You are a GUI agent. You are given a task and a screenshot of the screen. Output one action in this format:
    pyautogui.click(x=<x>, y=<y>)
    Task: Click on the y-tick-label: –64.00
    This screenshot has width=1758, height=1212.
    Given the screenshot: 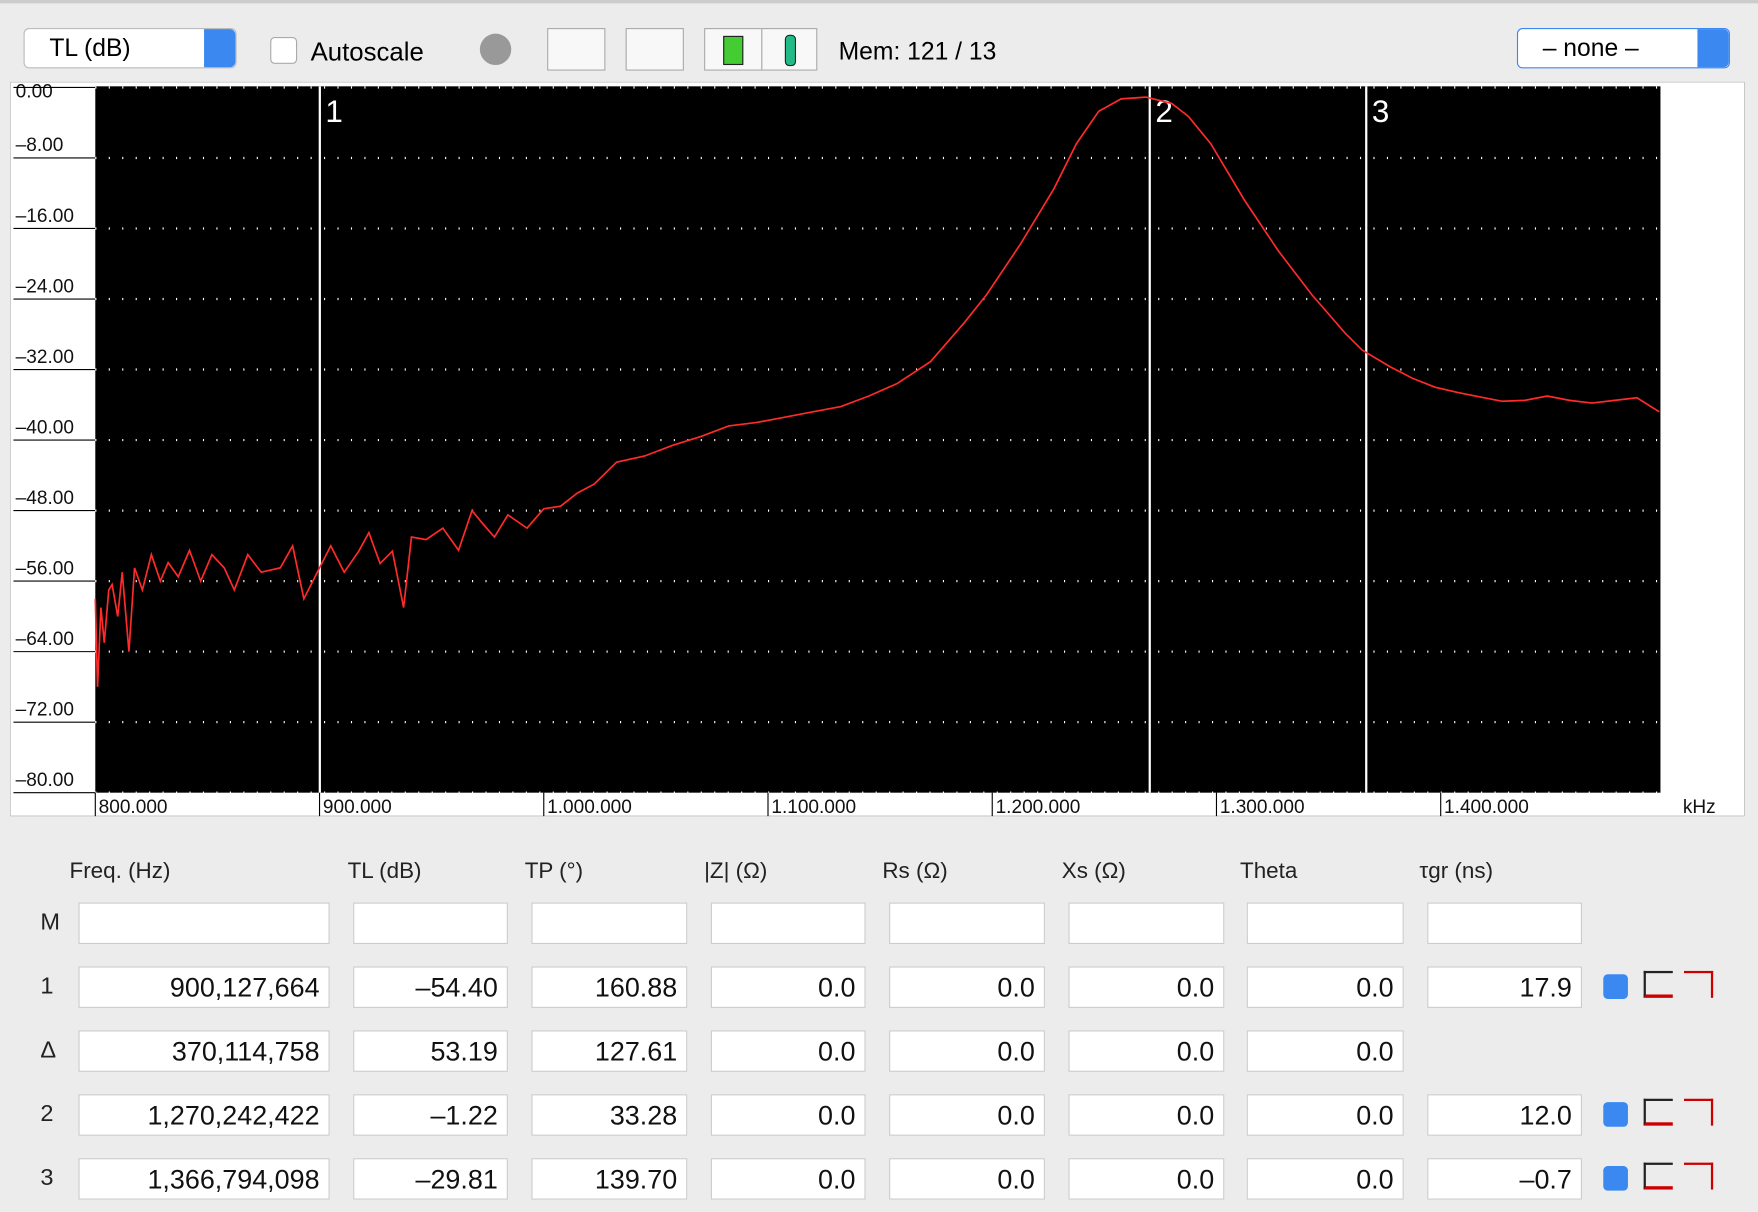 What is the action you would take?
    pyautogui.click(x=45, y=639)
    